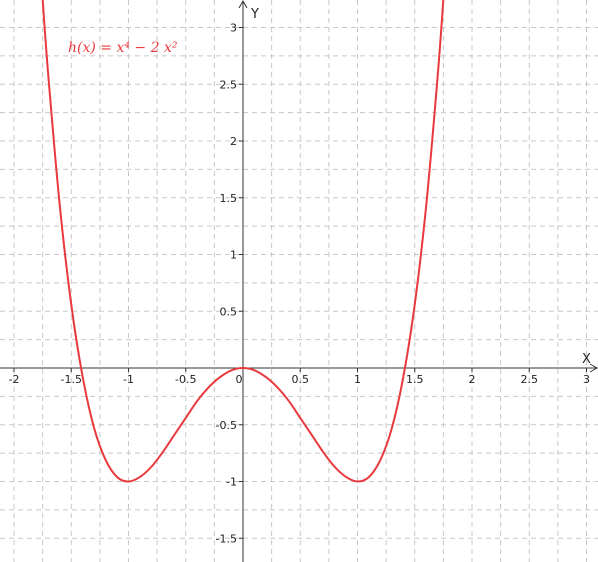 This screenshot has height=562, width=598. What do you see at coordinates (233, 255) in the screenshot?
I see `y-tick-label: 1` at bounding box center [233, 255].